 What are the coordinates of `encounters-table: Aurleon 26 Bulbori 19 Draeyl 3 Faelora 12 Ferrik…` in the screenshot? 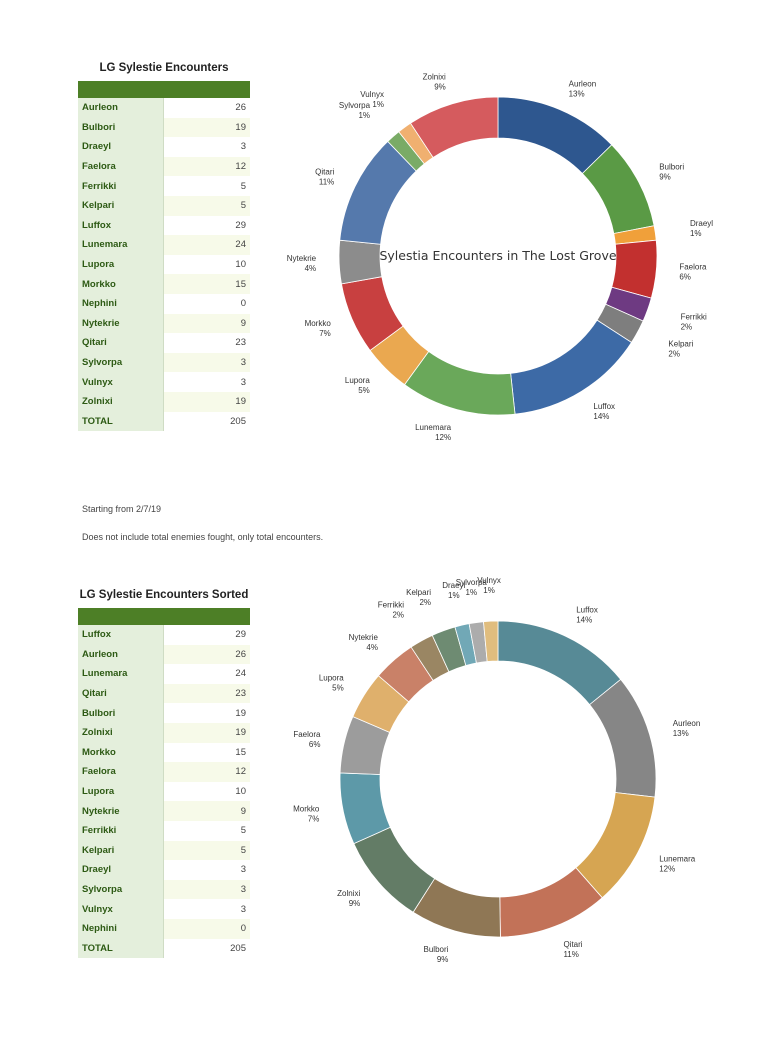 It's located at (164, 256).